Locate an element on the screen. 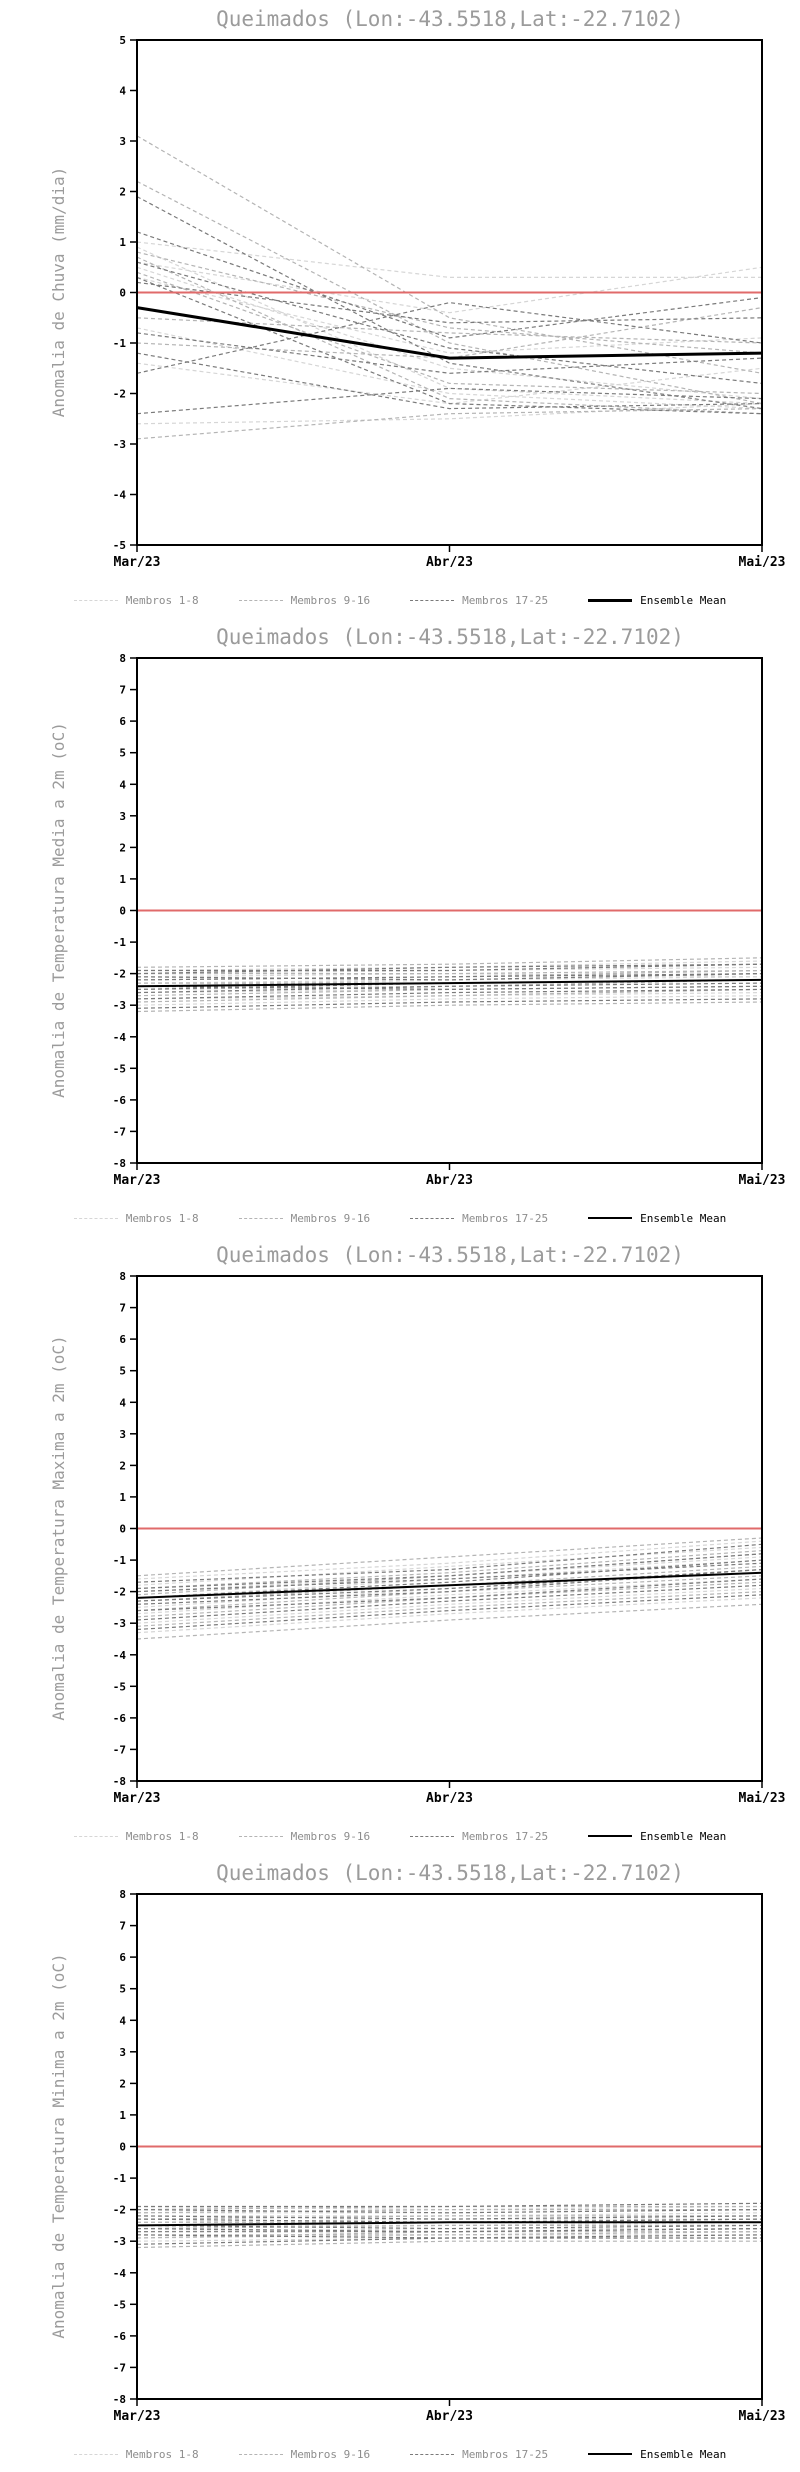 The height and width of the screenshot is (2472, 800). x-tick-label: Mai/23 is located at coordinates (762, 2416).